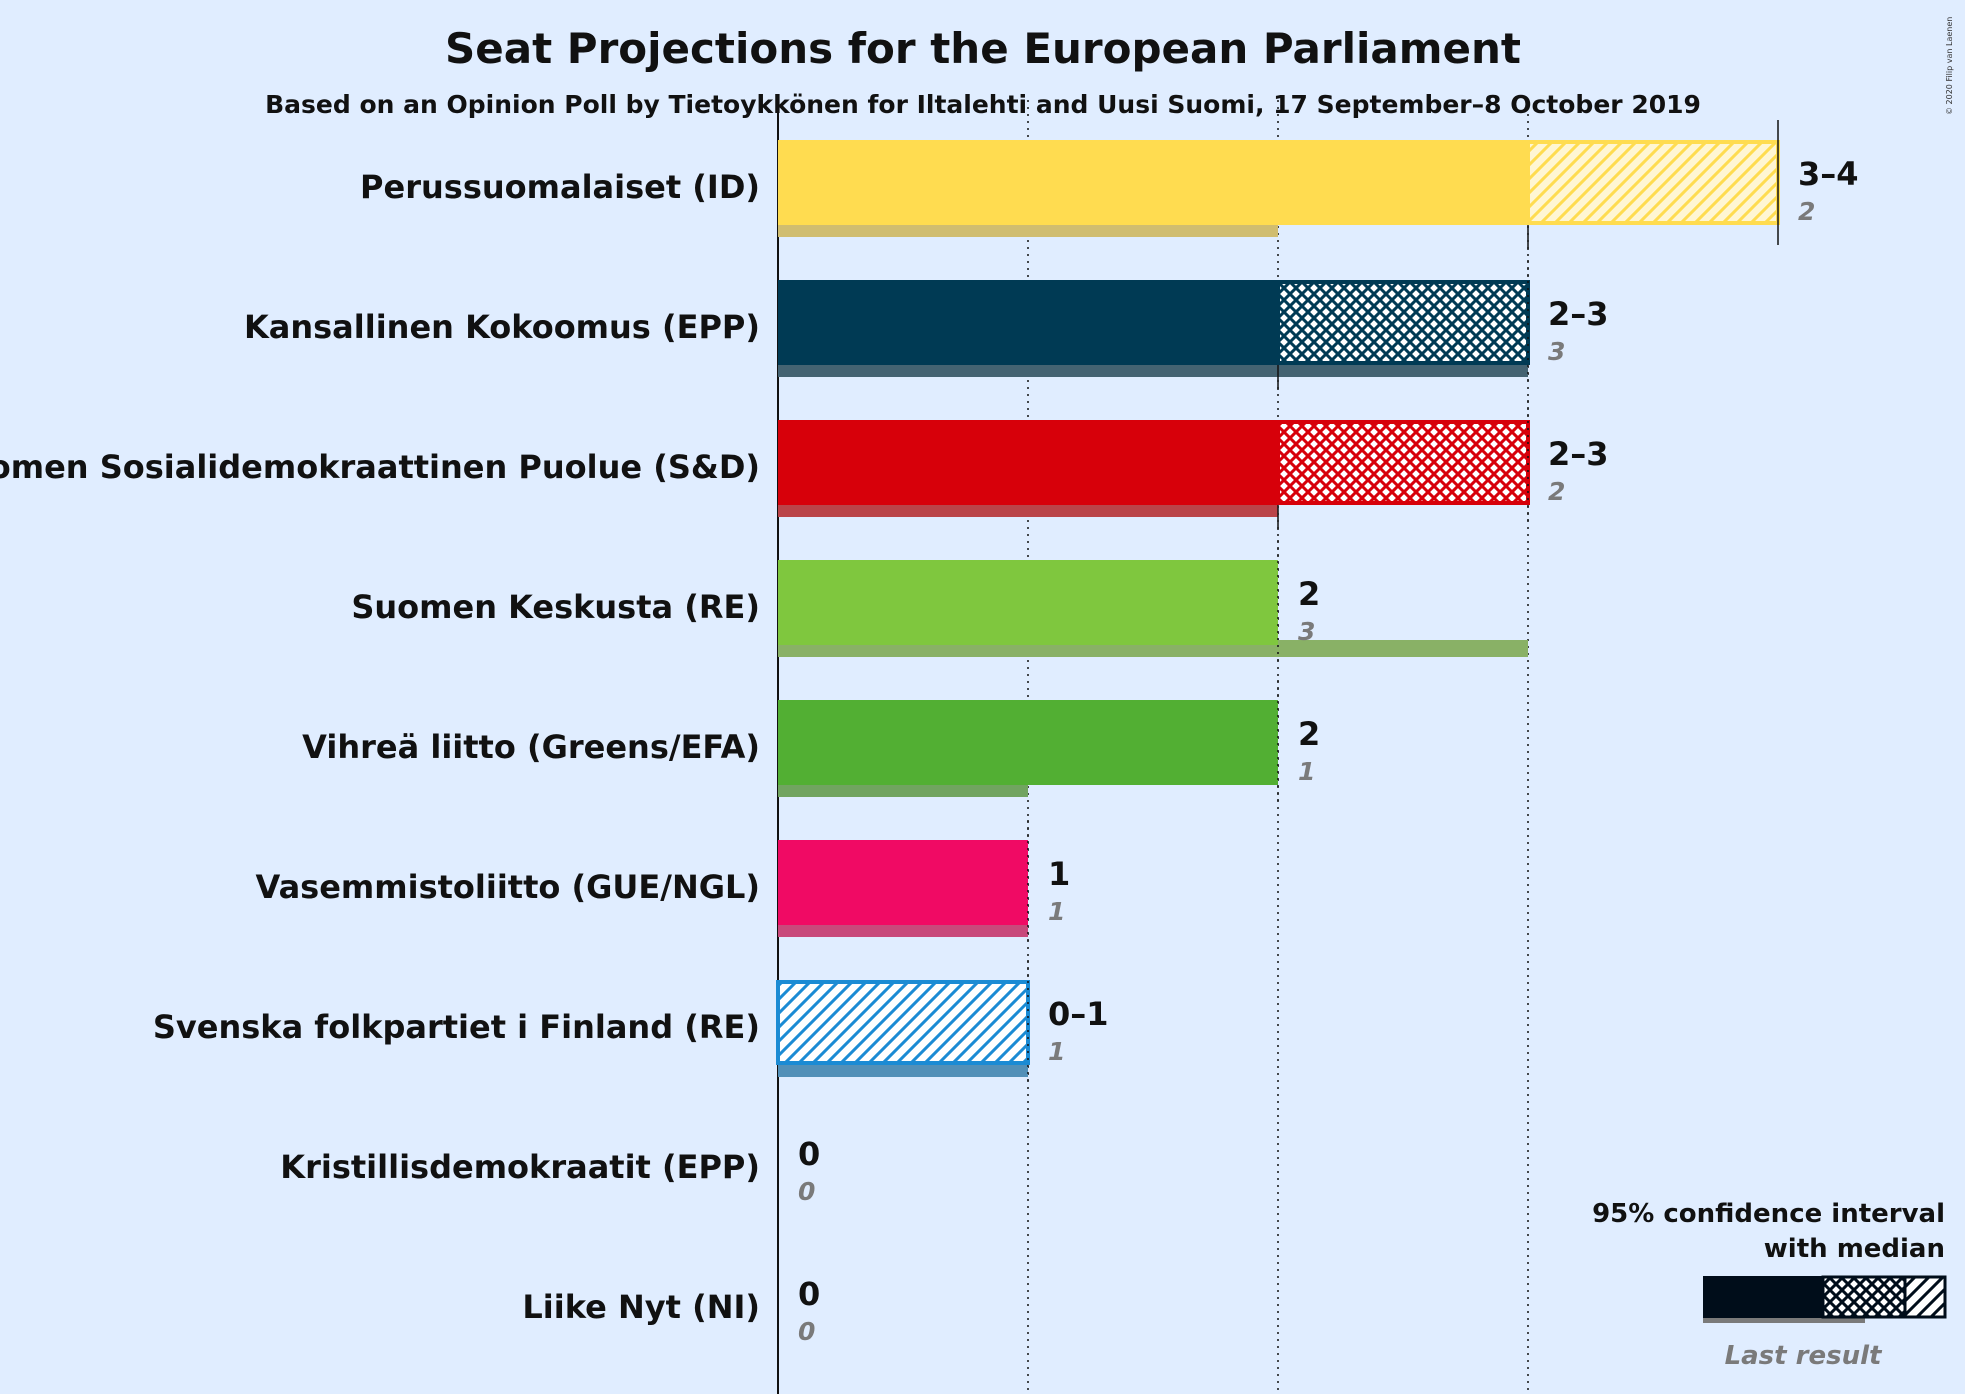  I want to click on legend-swatch, so click(1825, 1299).